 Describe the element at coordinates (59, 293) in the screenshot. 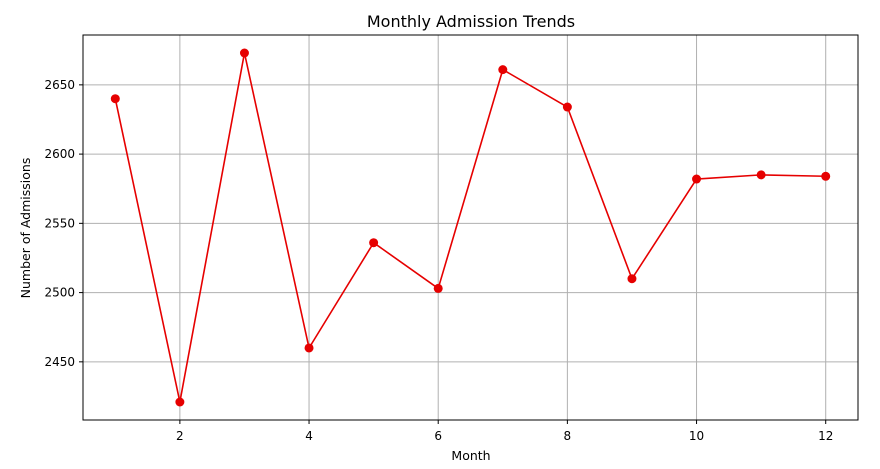

I see `y-tick-label: 2500` at that location.